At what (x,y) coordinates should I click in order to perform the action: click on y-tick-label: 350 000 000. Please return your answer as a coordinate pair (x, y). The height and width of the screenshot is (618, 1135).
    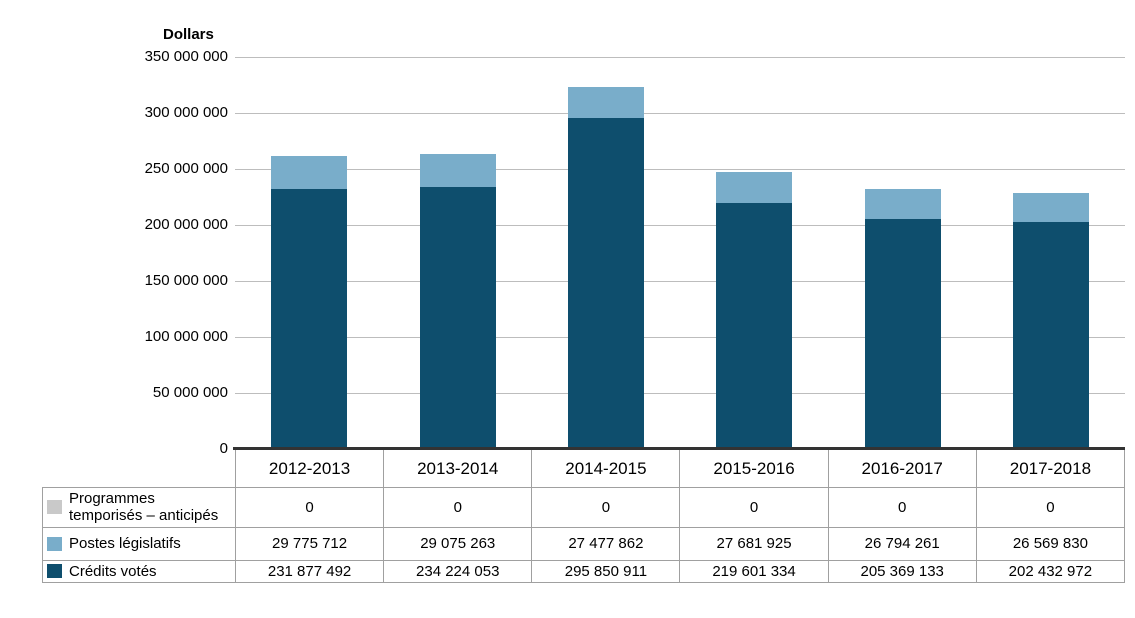
    Looking at the image, I should click on (186, 56).